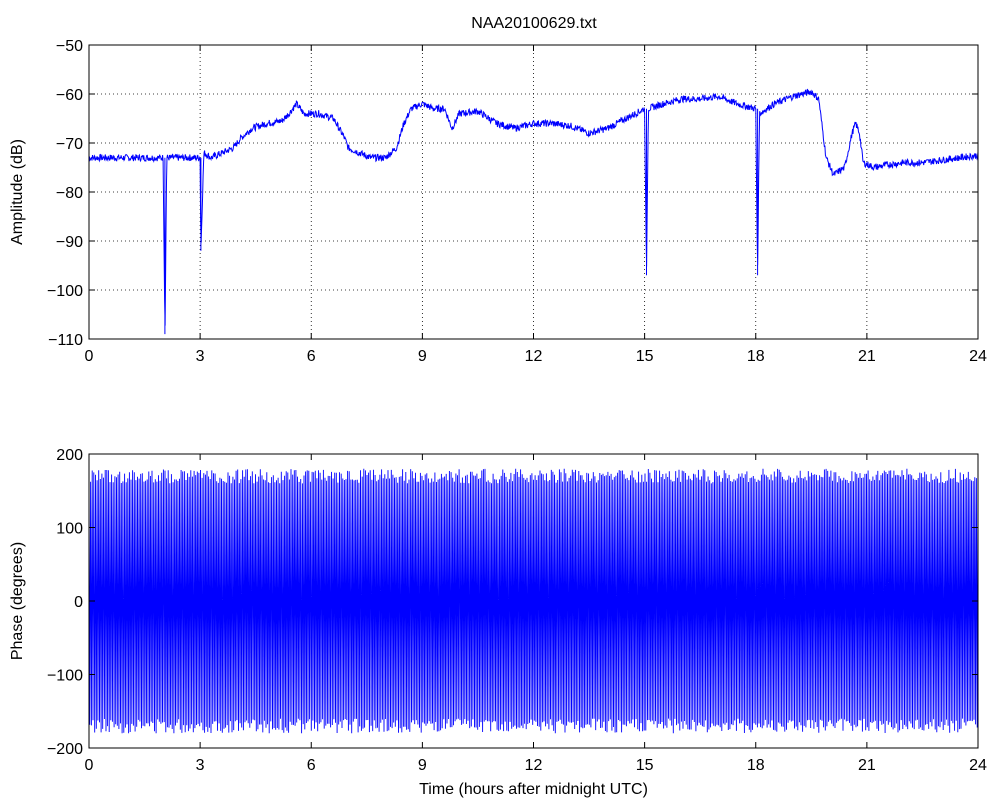 The image size is (998, 806). I want to click on y-tick-label: −60, so click(69, 95).